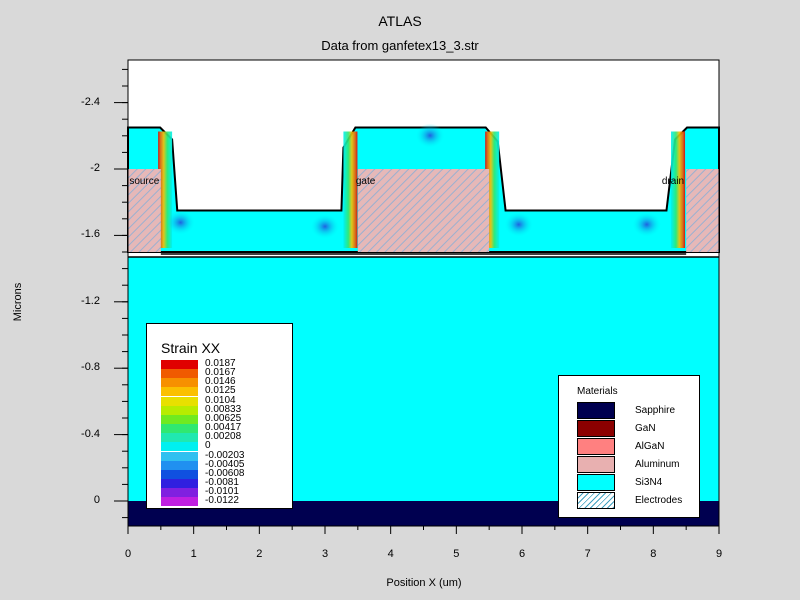  Describe the element at coordinates (365, 182) in the screenshot. I see `electrode-label-gate: gate` at that location.